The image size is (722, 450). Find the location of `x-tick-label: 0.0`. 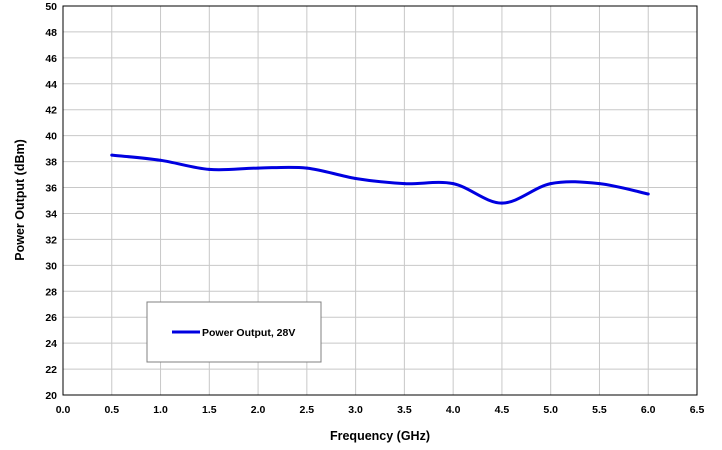

x-tick-label: 0.0 is located at coordinates (63, 410).